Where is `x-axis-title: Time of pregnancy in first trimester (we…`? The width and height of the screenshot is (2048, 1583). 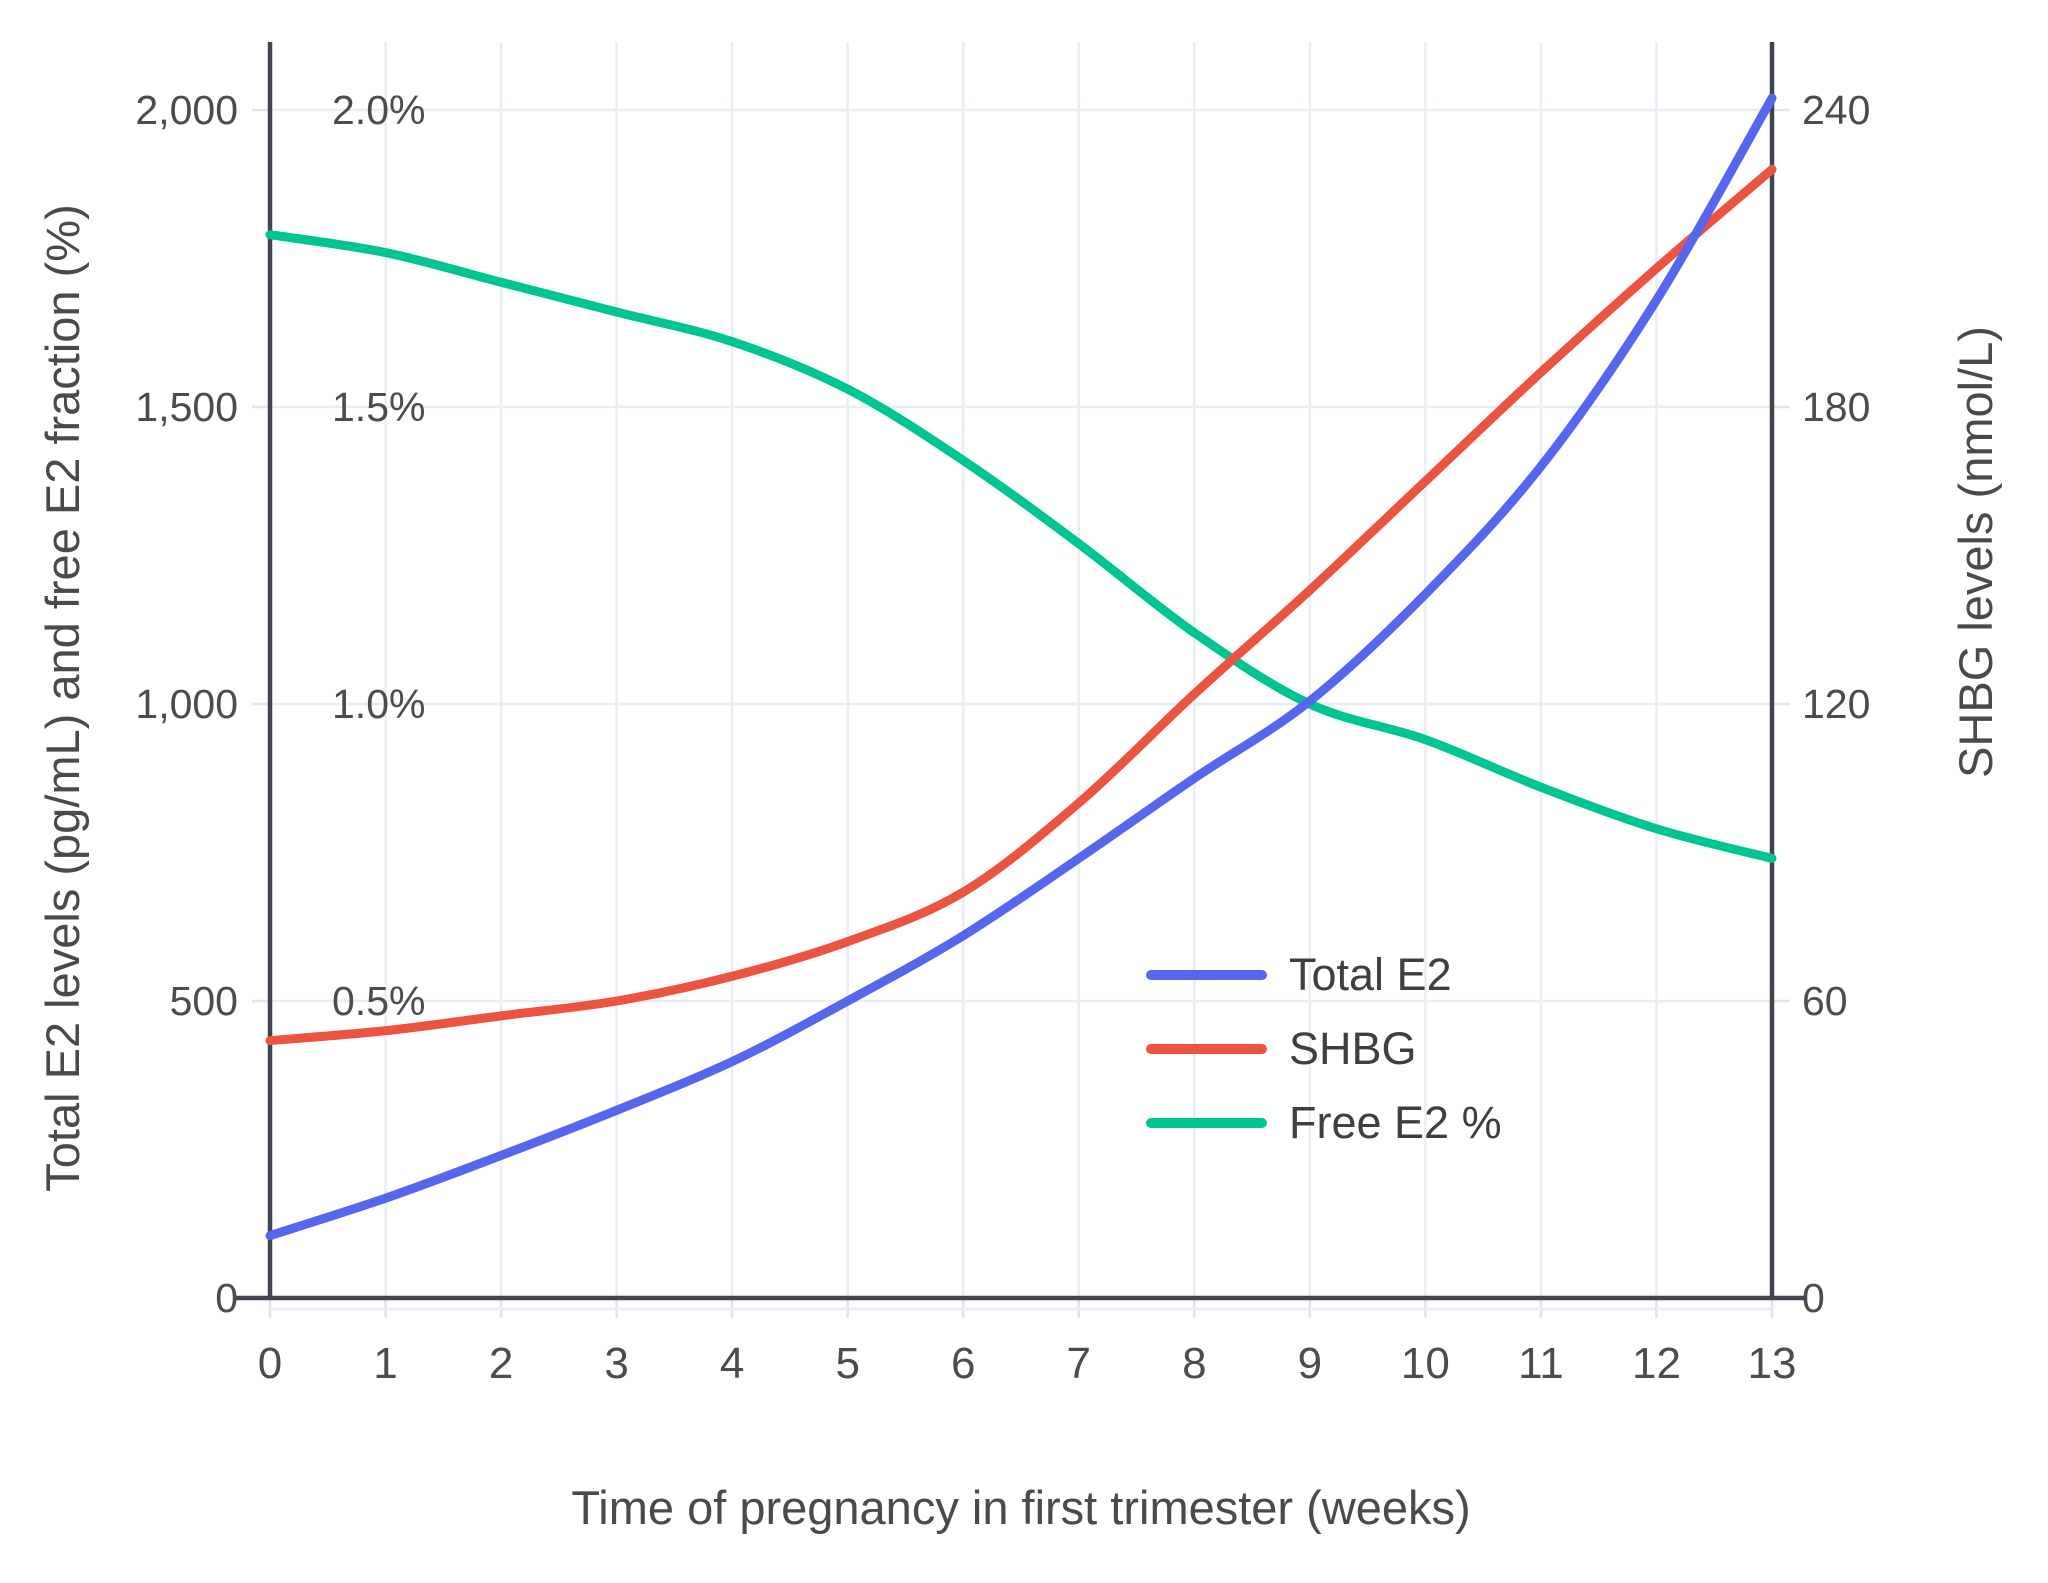
x-axis-title: Time of pregnancy in first trimester (we… is located at coordinates (1021, 1507).